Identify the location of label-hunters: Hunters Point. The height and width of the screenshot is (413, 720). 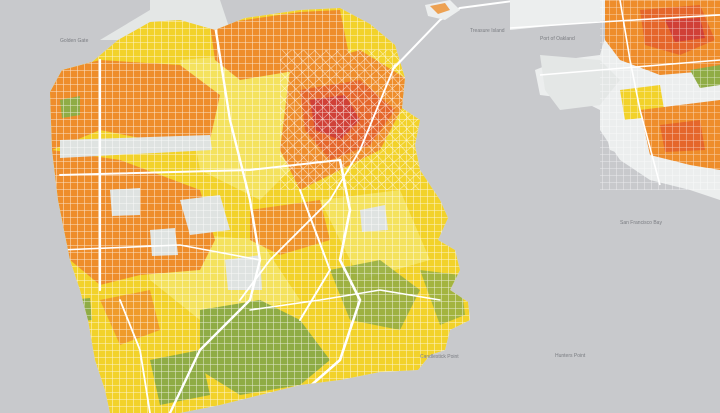
(570, 356).